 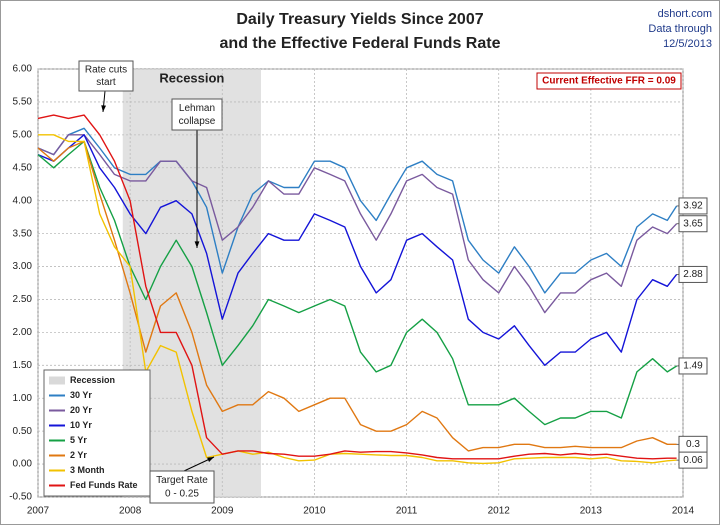 I want to click on x-tick-label: 2012, so click(x=499, y=511).